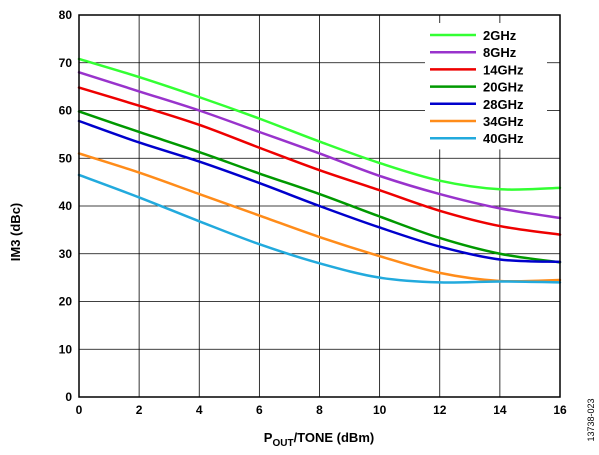 Image resolution: width=599 pixels, height=455 pixels. What do you see at coordinates (268, 437) in the screenshot?
I see `x-axis-label-main: P` at bounding box center [268, 437].